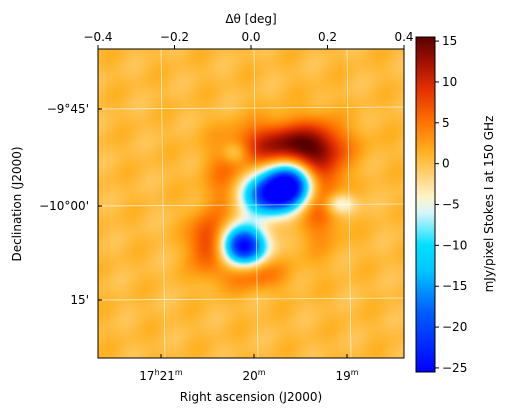 Image resolution: width=509 pixels, height=413 pixels. I want to click on dec-tick-label-2: 15', so click(79, 300).